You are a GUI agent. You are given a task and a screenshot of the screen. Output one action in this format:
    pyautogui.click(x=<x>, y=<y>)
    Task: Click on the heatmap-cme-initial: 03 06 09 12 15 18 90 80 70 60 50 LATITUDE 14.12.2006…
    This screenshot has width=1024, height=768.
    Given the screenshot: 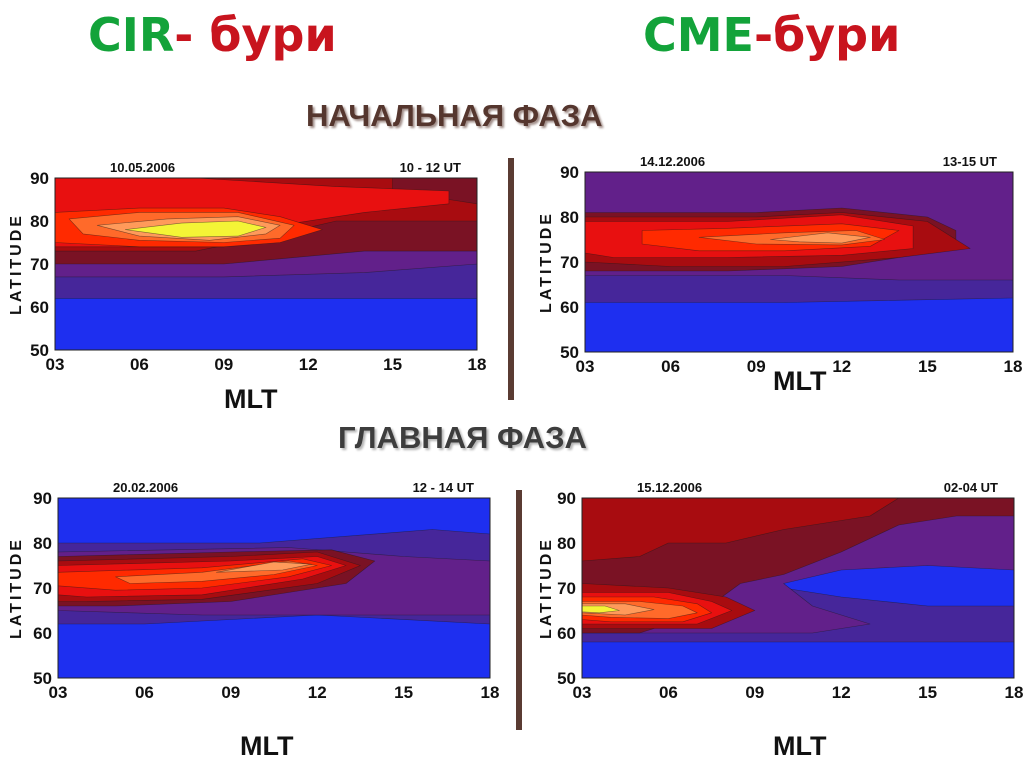 What is the action you would take?
    pyautogui.click(x=780, y=265)
    